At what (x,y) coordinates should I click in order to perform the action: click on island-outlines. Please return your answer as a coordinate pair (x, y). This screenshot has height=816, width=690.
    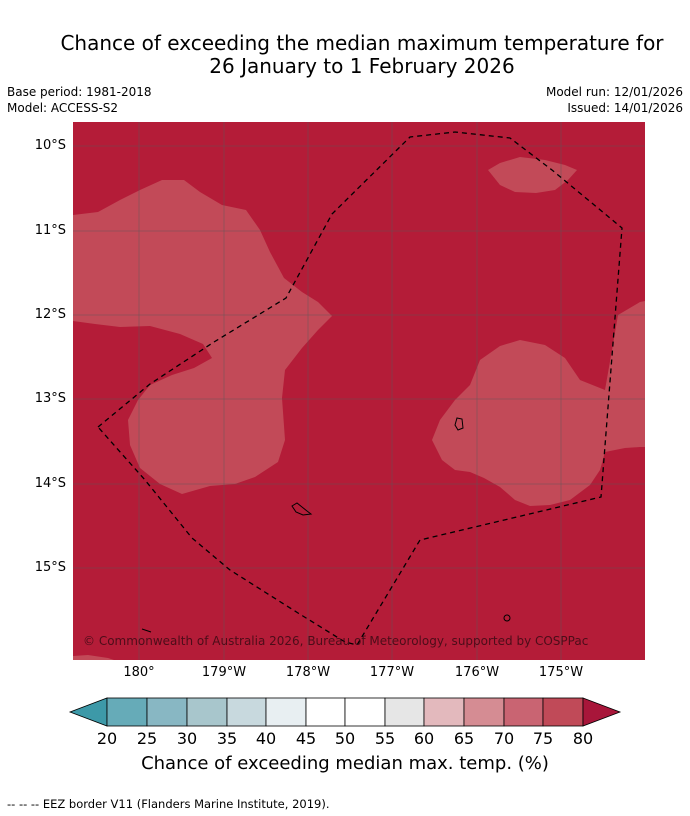
    Looking at the image, I should click on (326, 525).